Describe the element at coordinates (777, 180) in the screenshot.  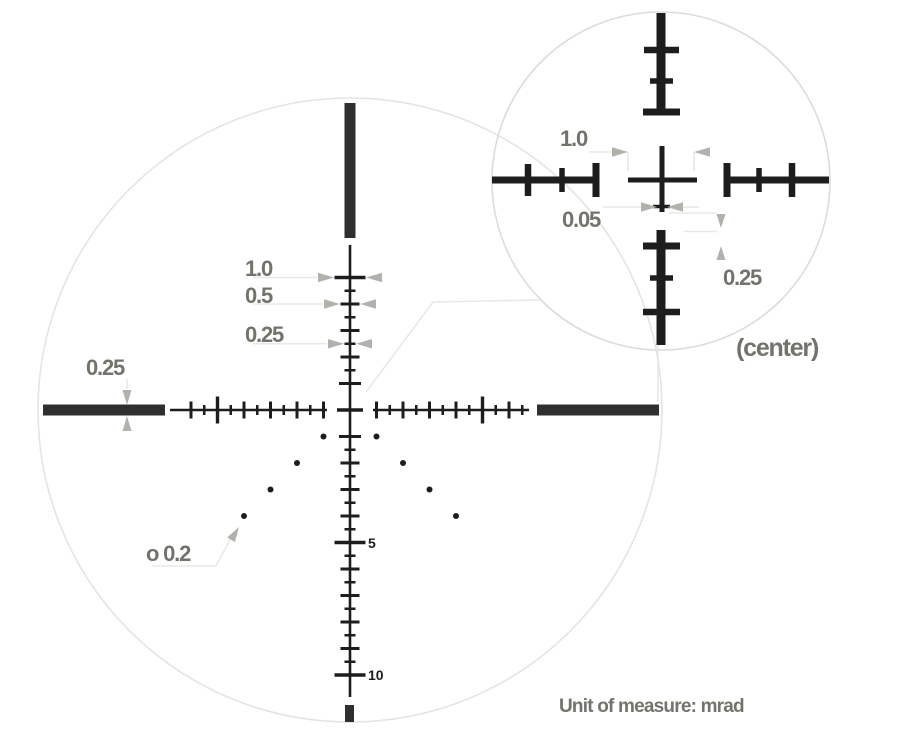
I see `detail-right-post` at that location.